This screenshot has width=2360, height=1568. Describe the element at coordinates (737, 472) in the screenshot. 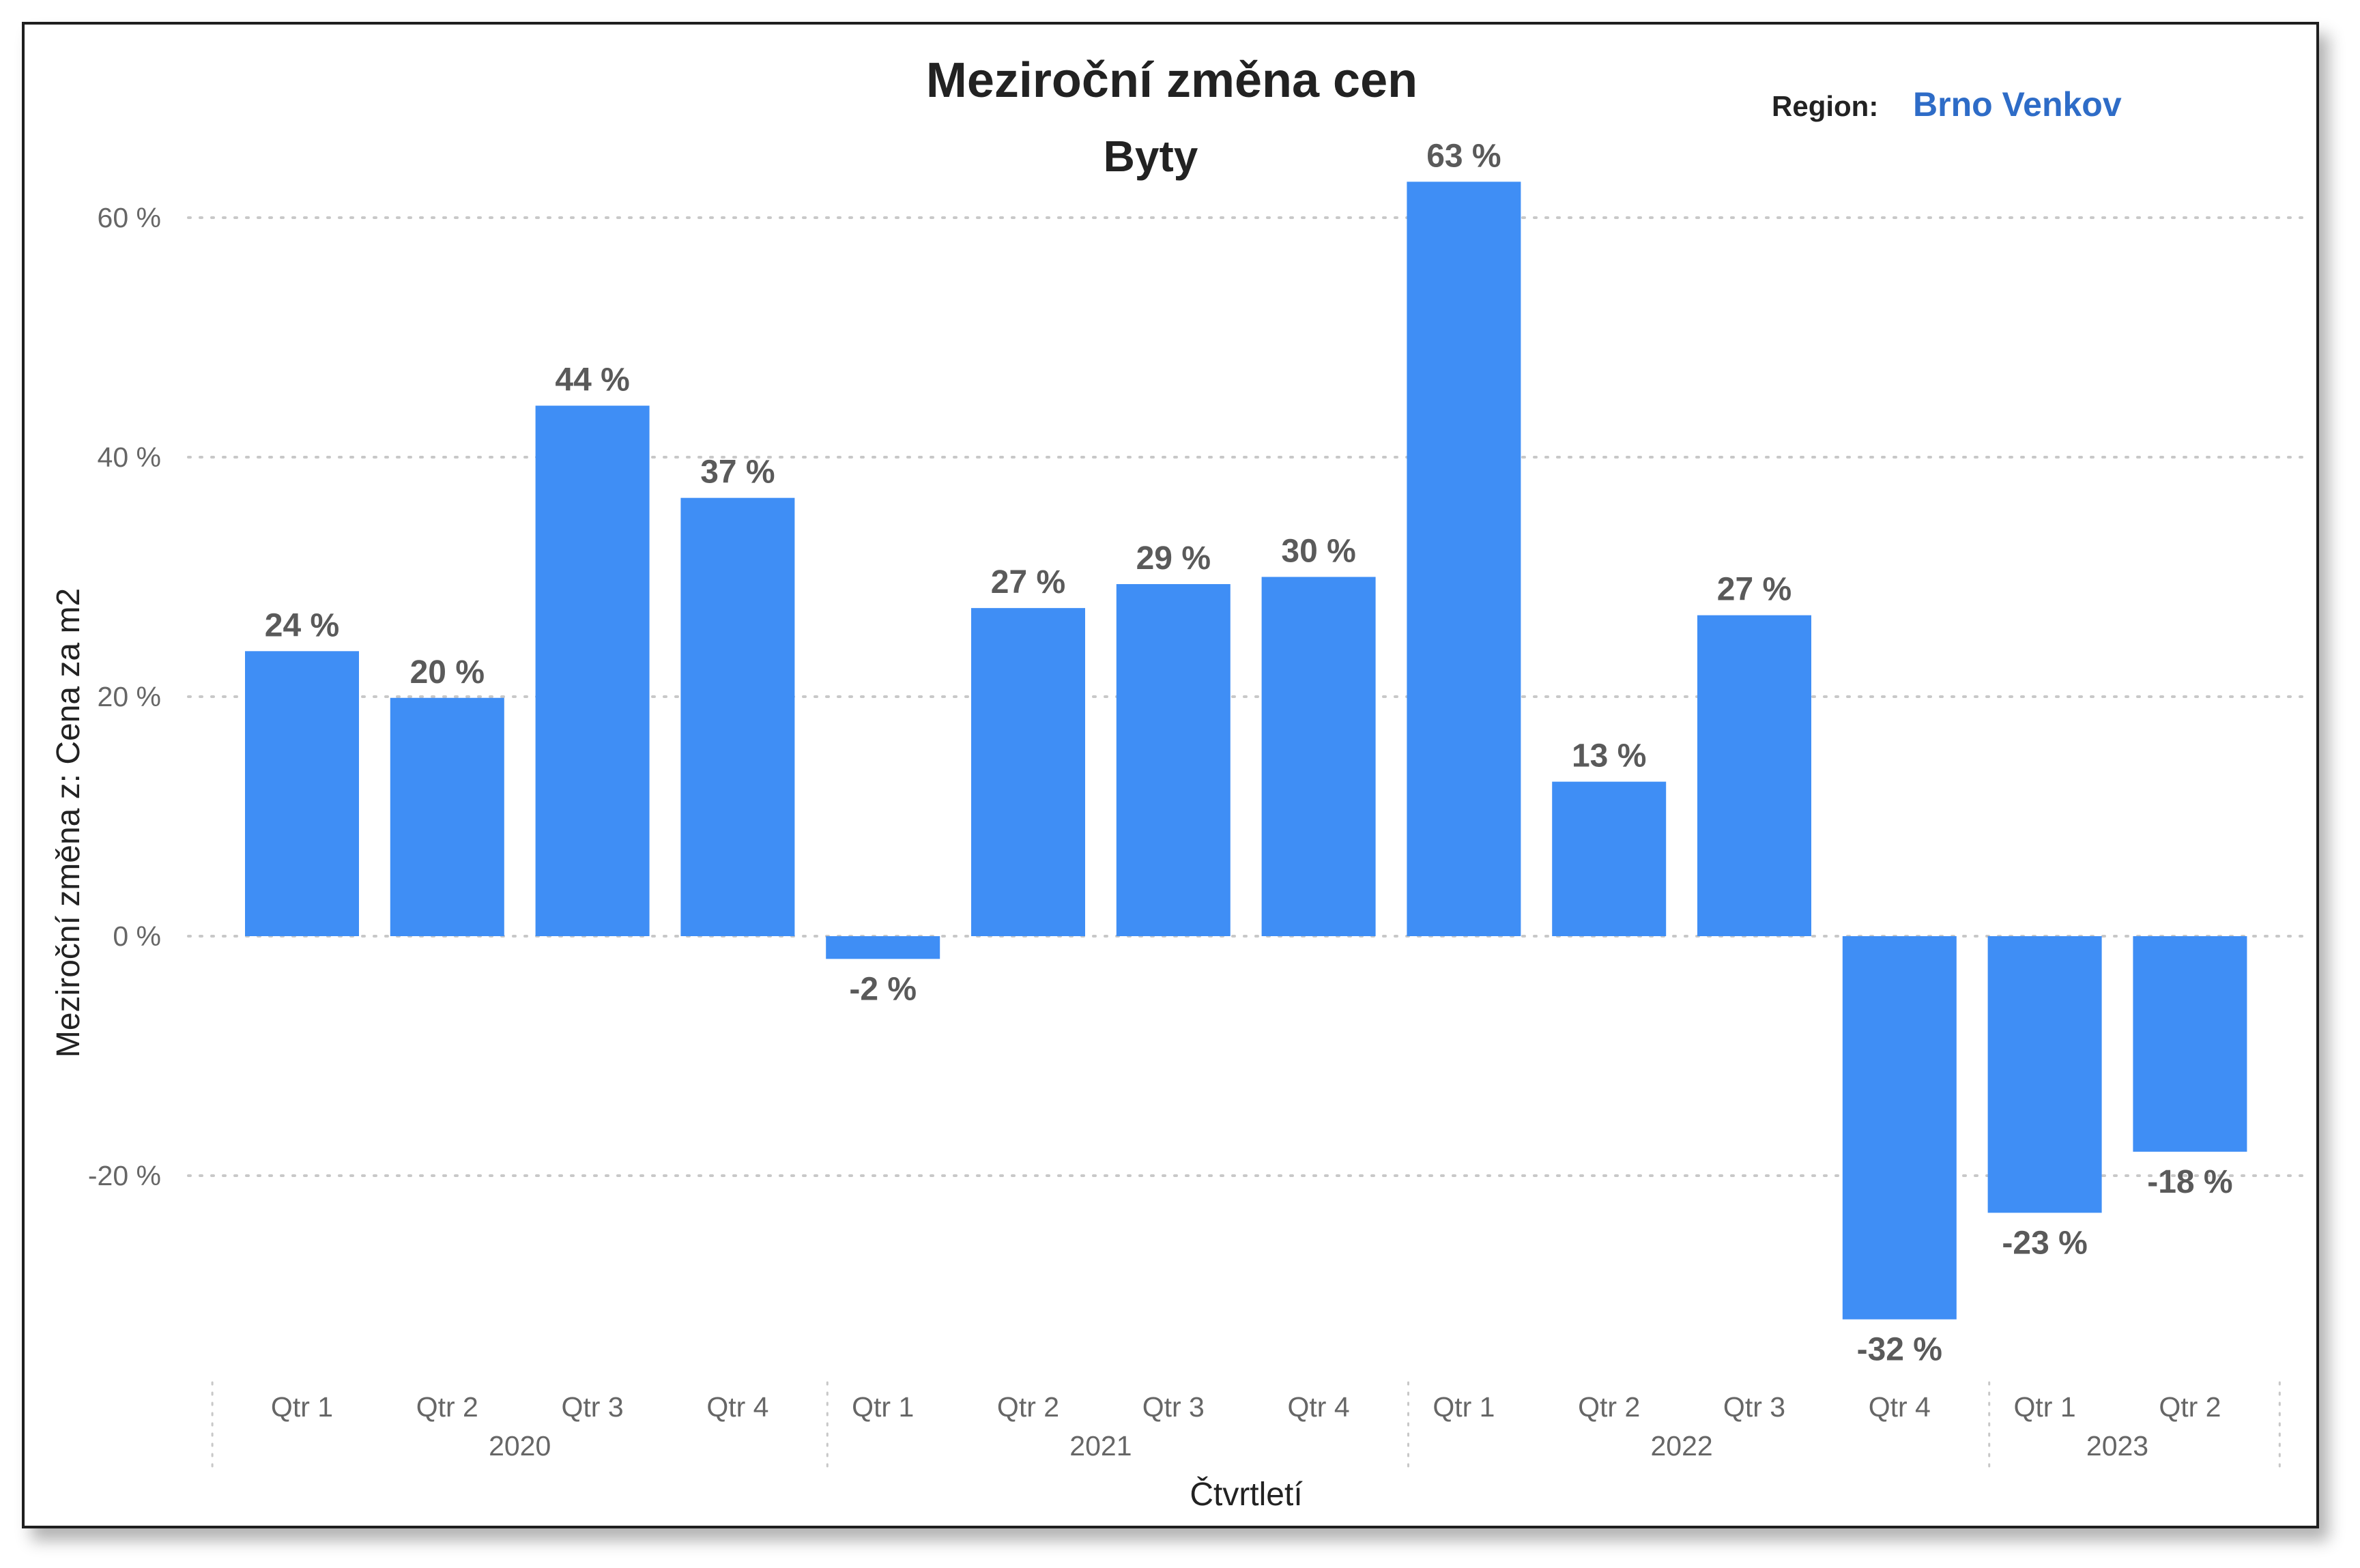

I see `data-label: 37 %` at that location.